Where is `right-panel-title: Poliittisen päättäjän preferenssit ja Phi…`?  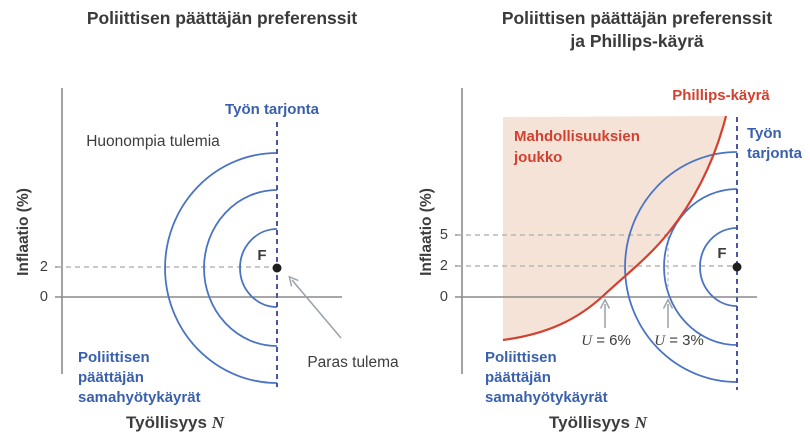 right-panel-title: Poliittisen päättäjän preferenssit ja Phi… is located at coordinates (637, 30).